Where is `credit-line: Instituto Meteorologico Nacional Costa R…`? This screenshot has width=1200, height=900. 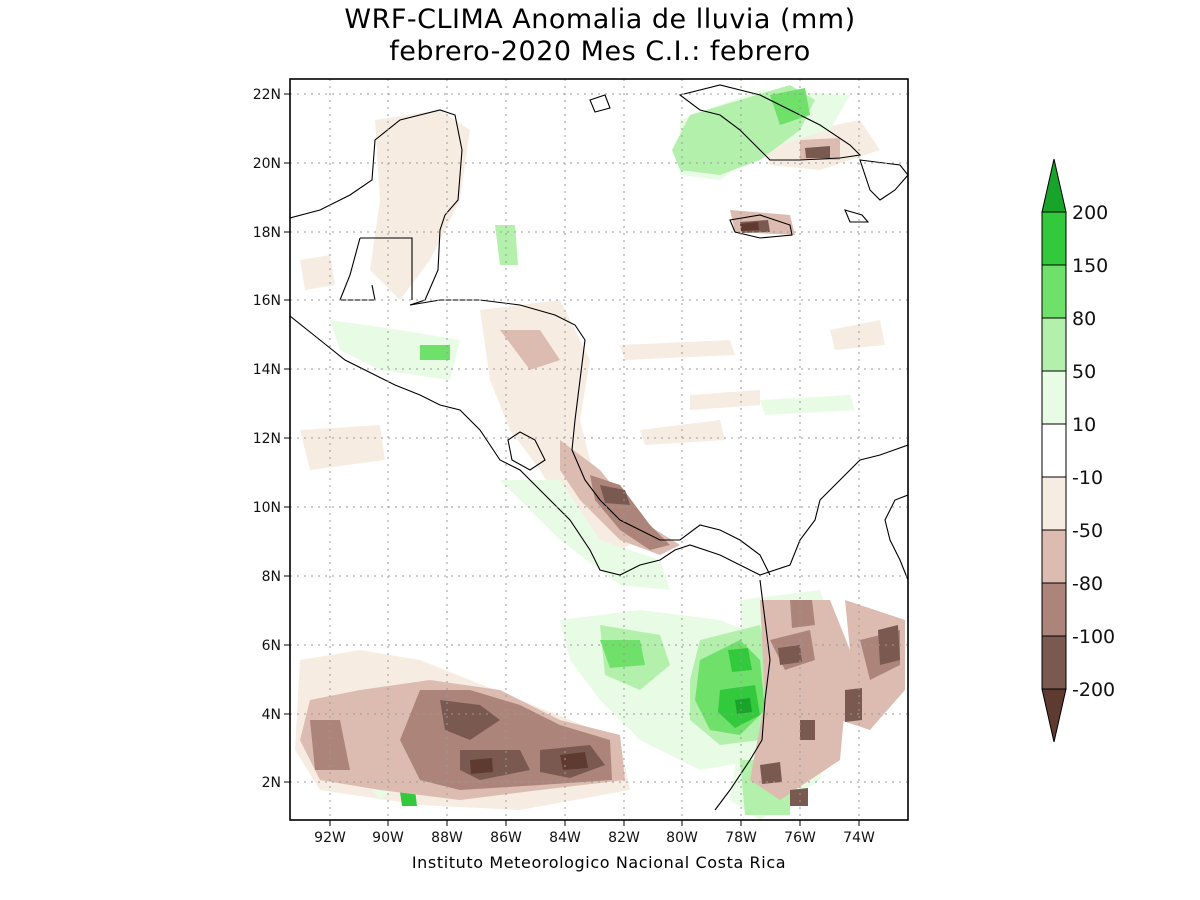 credit-line: Instituto Meteorologico Nacional Costa R… is located at coordinates (599, 862).